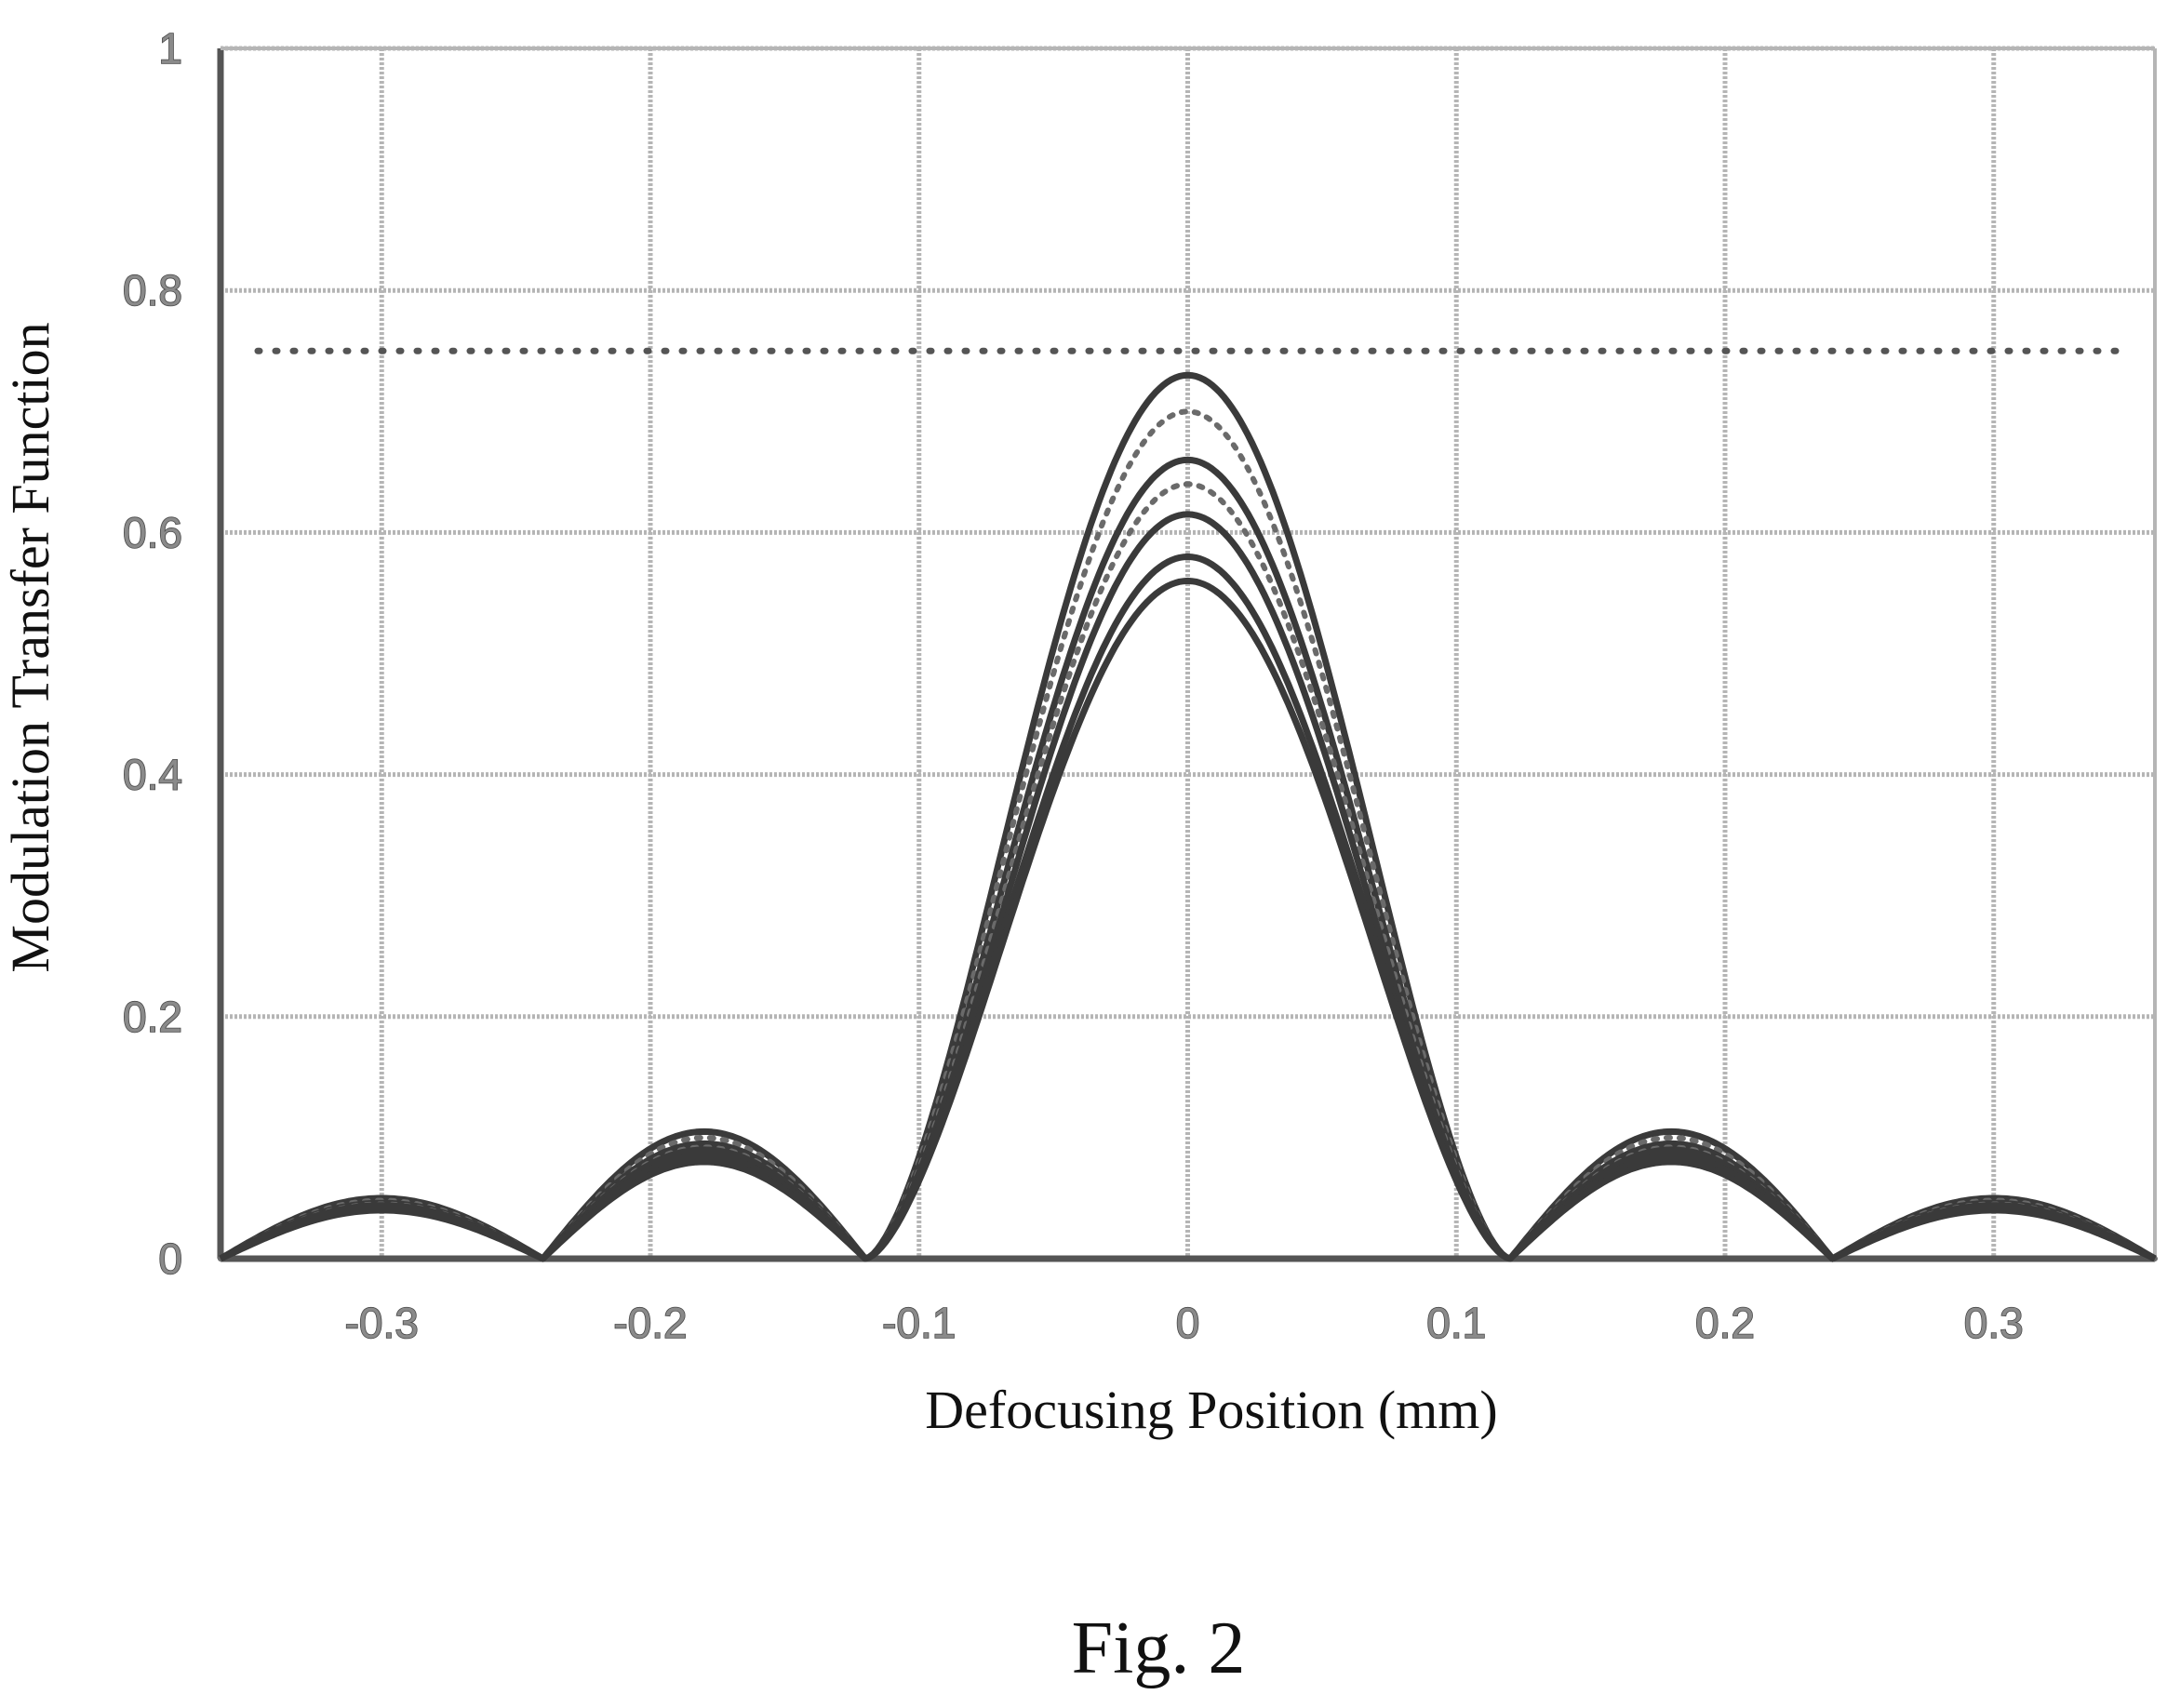 The image size is (2167, 1708). What do you see at coordinates (1456, 1323) in the screenshot?
I see `x-tick-label: 0.1` at bounding box center [1456, 1323].